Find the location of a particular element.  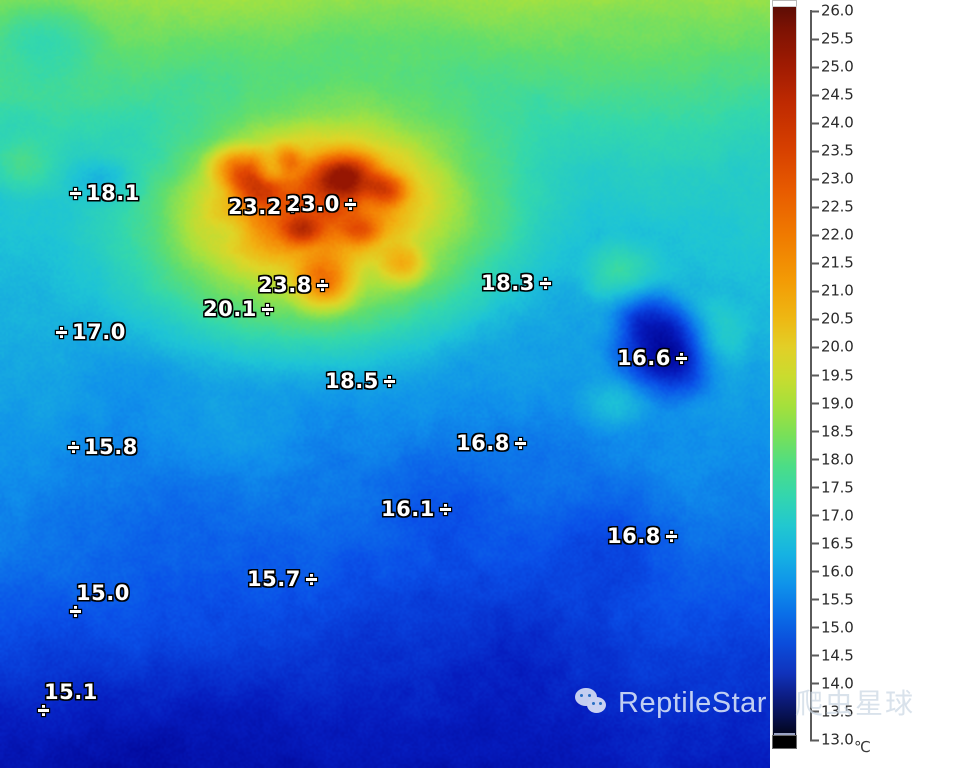

spot-measurement: 15.1 is located at coordinates (68, 699).